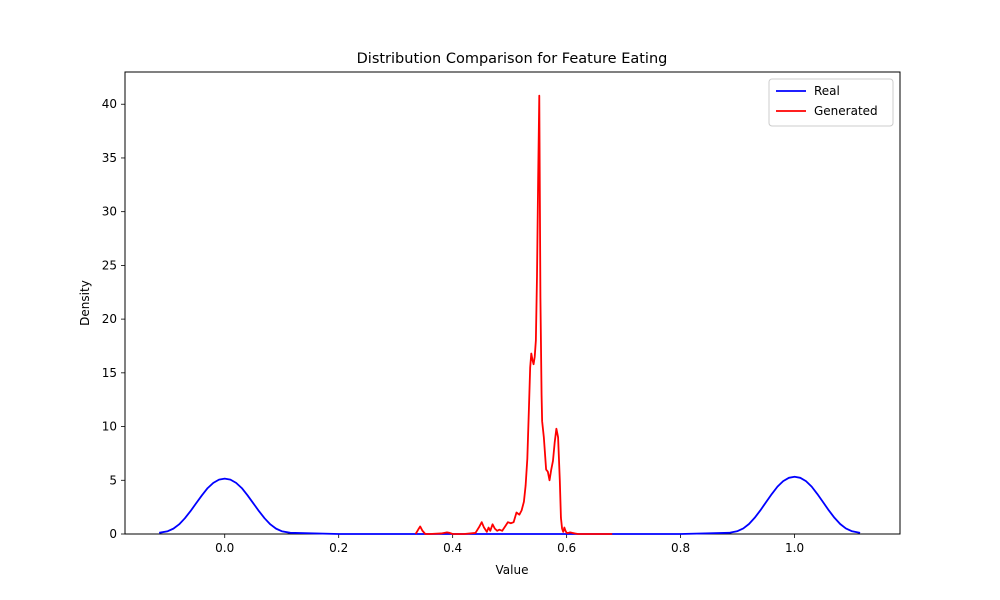 This screenshot has width=1000, height=600. What do you see at coordinates (827, 91) in the screenshot?
I see `legend-real-label: Real` at bounding box center [827, 91].